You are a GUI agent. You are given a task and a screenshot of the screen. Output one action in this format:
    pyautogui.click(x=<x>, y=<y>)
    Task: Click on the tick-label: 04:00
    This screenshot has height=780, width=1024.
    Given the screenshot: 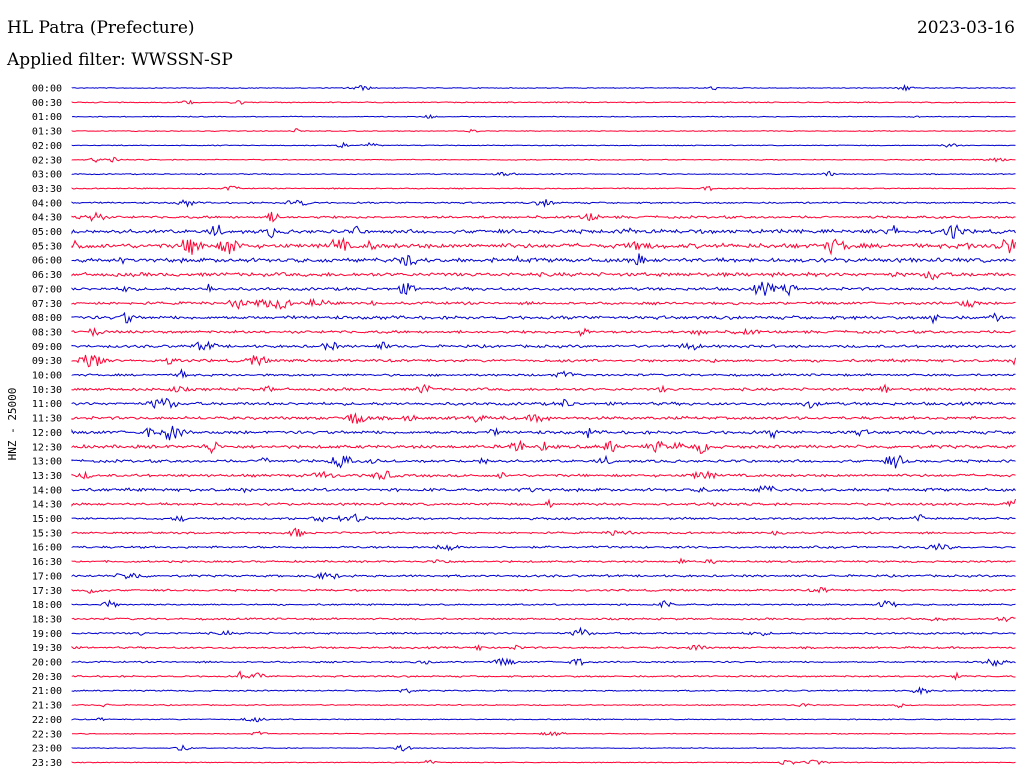 What is the action you would take?
    pyautogui.click(x=47, y=203)
    